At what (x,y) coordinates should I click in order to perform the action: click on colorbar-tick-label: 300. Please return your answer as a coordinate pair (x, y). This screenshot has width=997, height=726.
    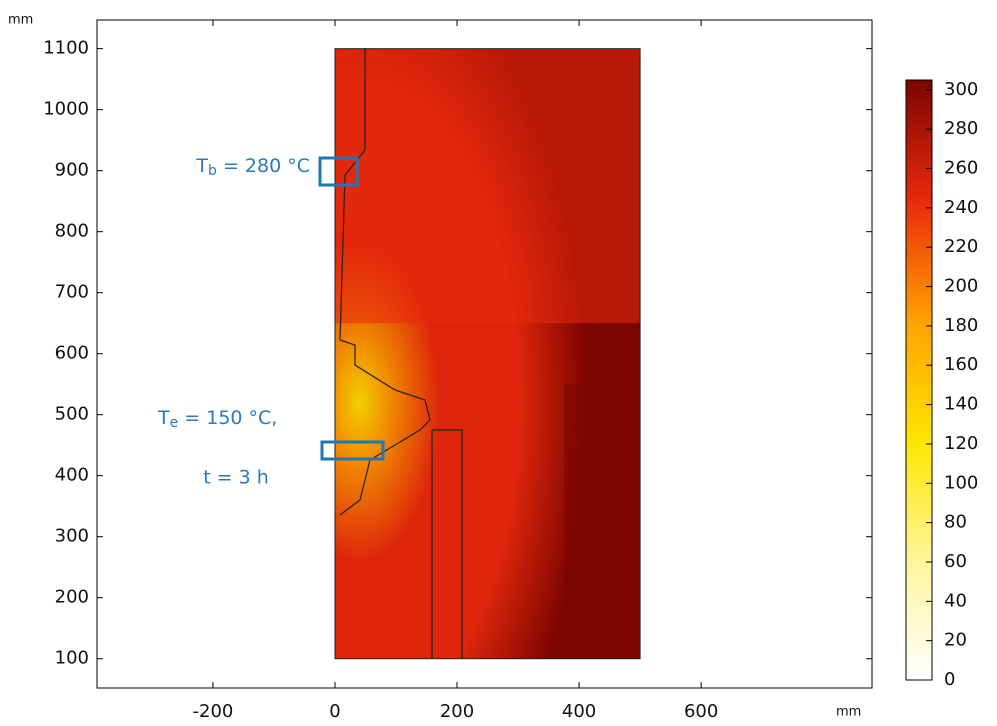
    Looking at the image, I should click on (961, 89).